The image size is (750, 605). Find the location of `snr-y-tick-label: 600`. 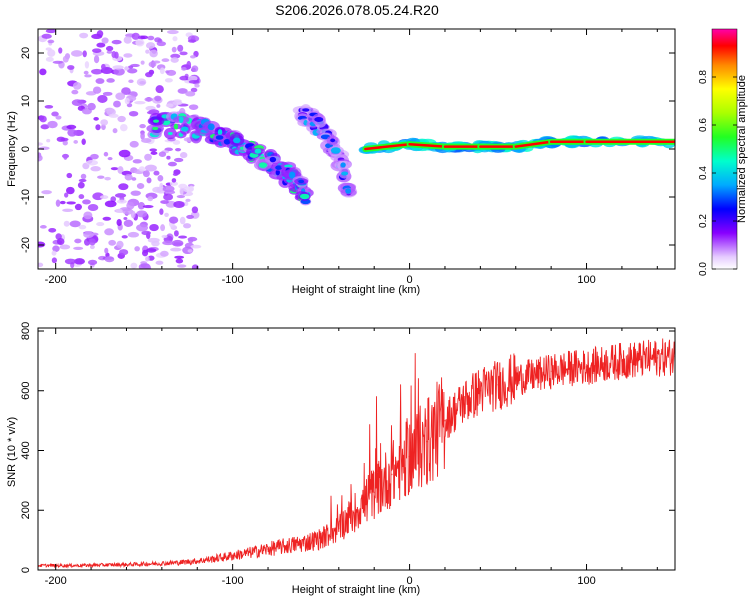

snr-y-tick-label: 600 is located at coordinates (26, 391).